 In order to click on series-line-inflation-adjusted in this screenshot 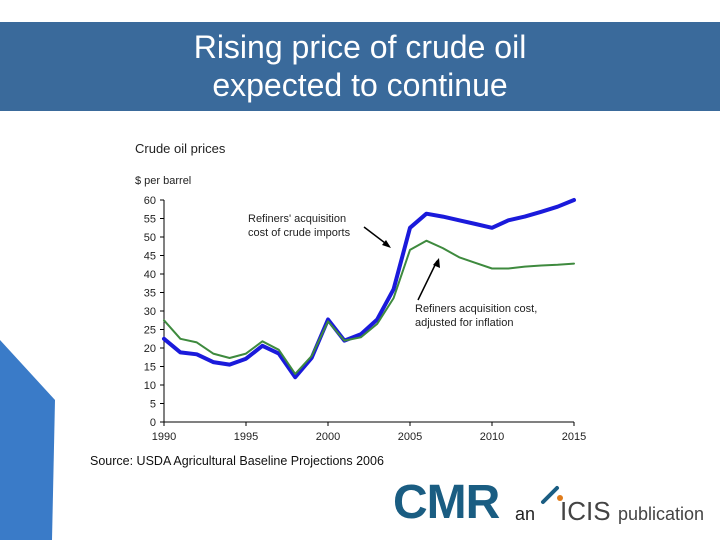, I will do `click(369, 307)`.